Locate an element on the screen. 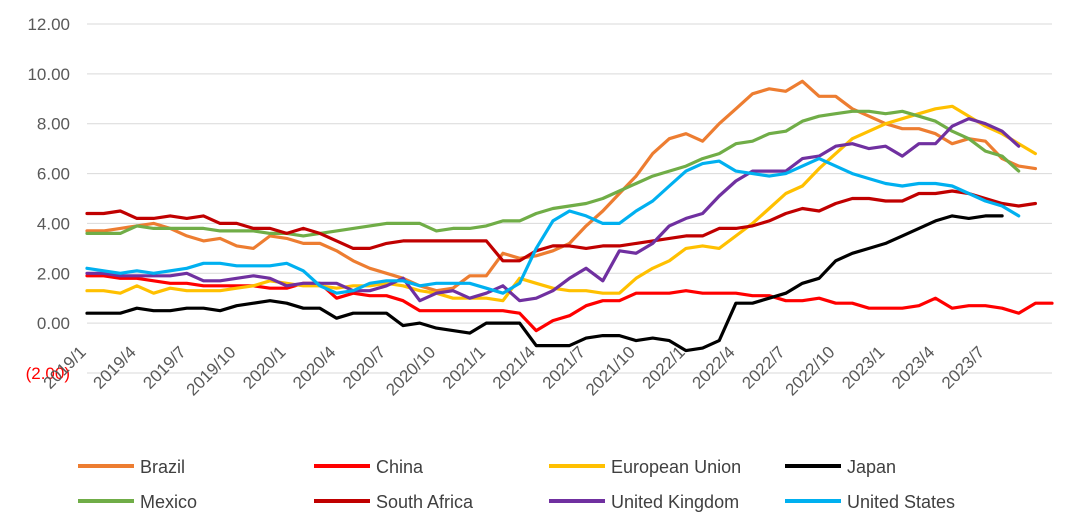  legend-item-united-states: United States is located at coordinates (870, 502).